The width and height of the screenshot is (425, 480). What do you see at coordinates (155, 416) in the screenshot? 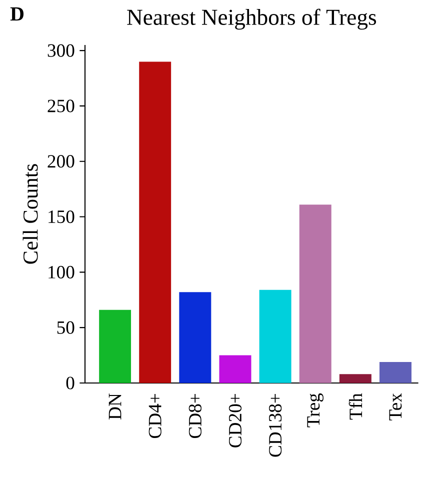
I see `x-tick-label: CD4+` at bounding box center [155, 416].